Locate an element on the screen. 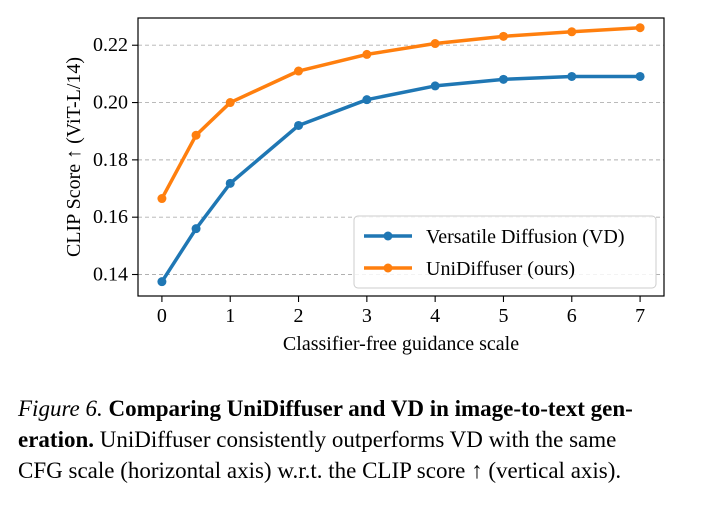 The height and width of the screenshot is (506, 728). y-axis-label: CLIP Score ↑ (ViT-L/14) is located at coordinates (74, 157).